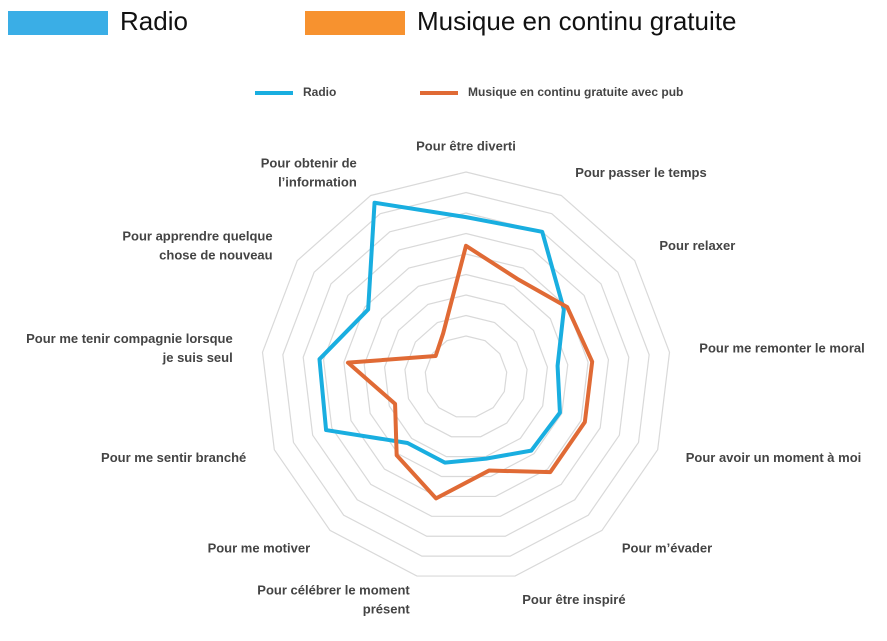  I want to click on category-label: présent, so click(387, 608).